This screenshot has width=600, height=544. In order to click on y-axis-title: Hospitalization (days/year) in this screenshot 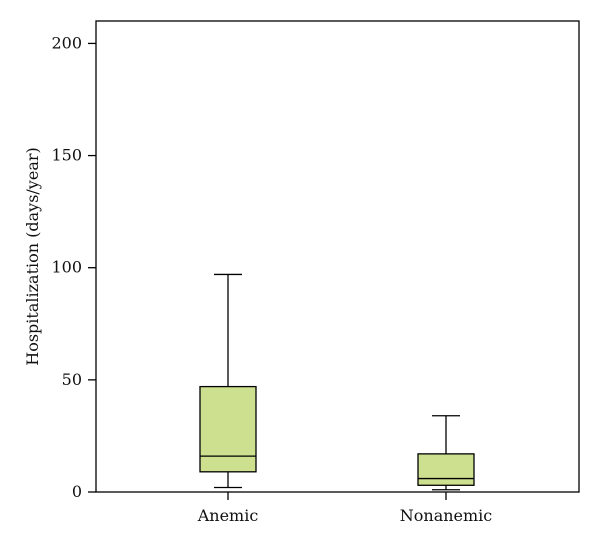, I will do `click(32, 256)`.